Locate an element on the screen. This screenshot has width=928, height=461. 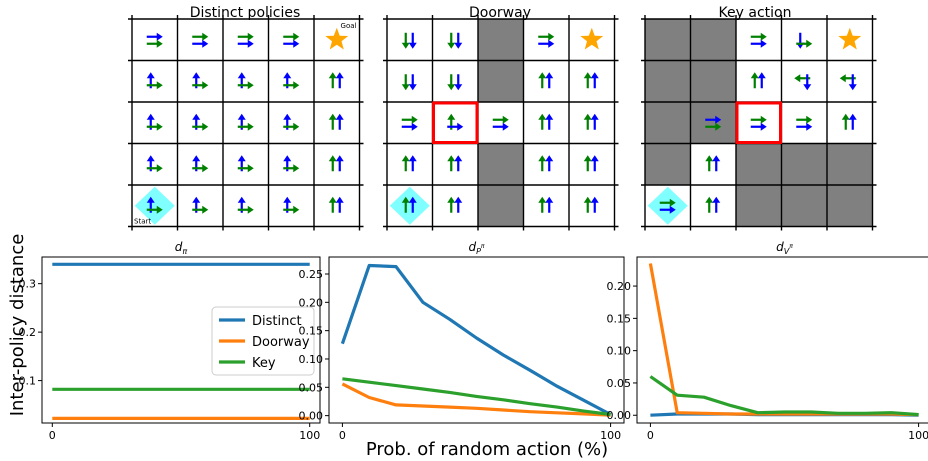
cell-1-4-up-arrow-icon-0-head is located at coordinates (587, 75).